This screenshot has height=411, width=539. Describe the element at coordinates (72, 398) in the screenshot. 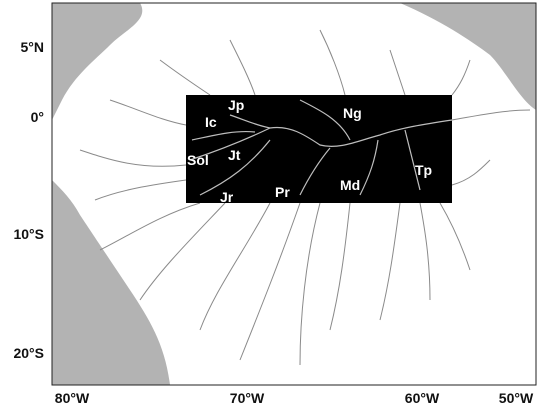

I see `lon-label: 80°W` at that location.